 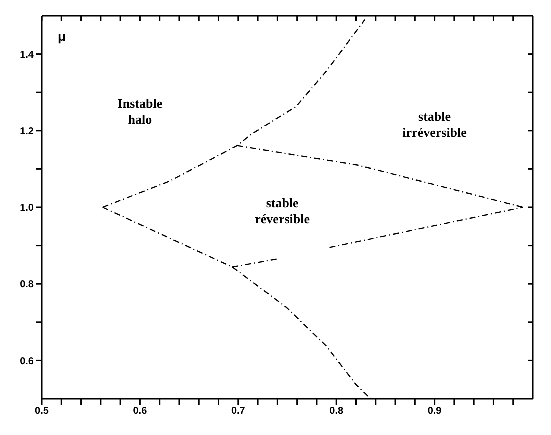 I want to click on x-tick-label: 0.7, so click(x=238, y=412).